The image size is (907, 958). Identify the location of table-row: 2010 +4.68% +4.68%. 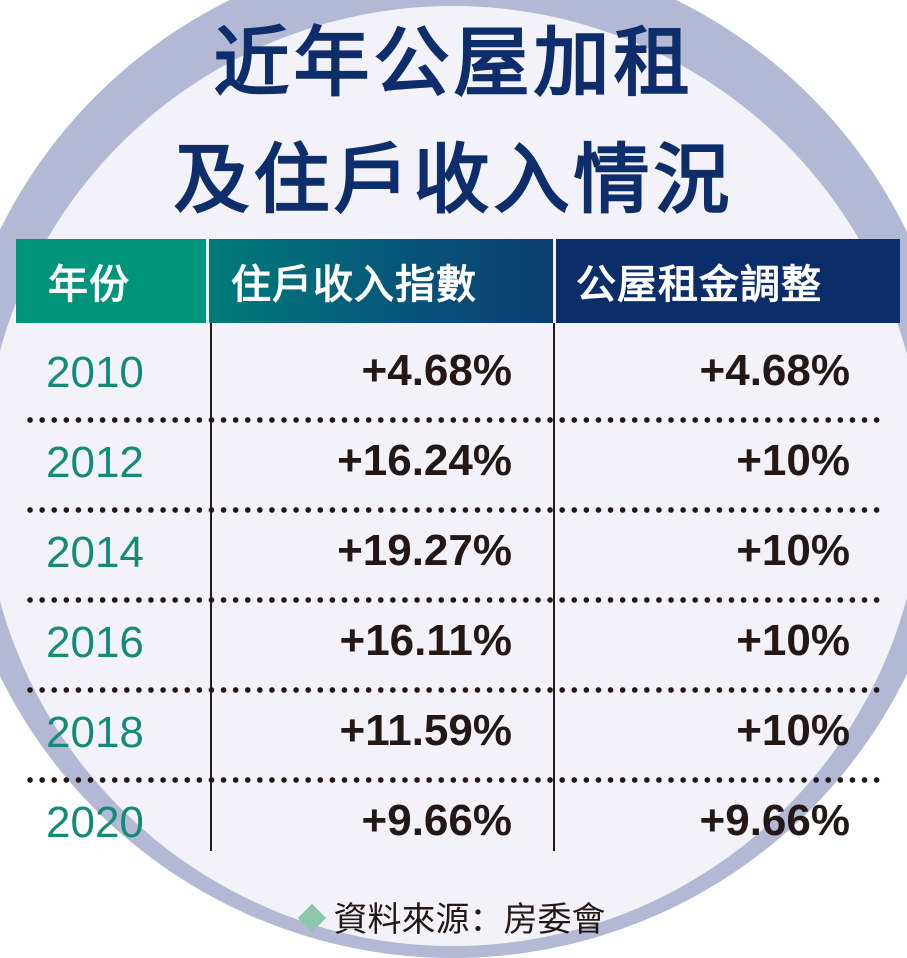
(453, 376).